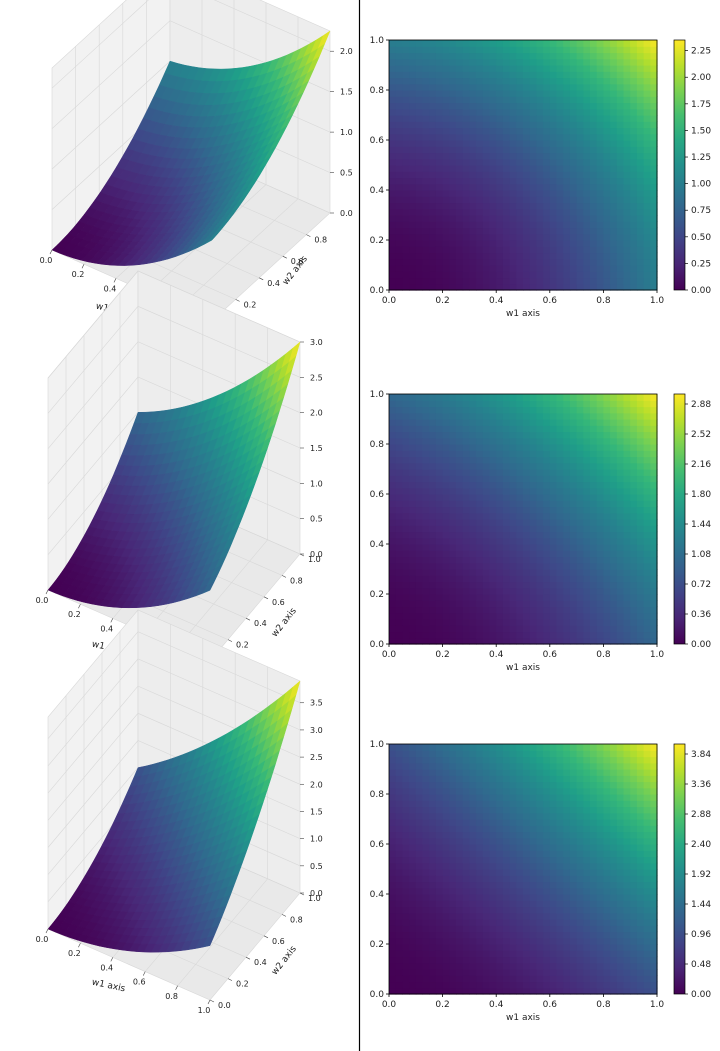  Describe the element at coordinates (701, 405) in the screenshot. I see `colorbar-tick-label: 2.88` at that location.